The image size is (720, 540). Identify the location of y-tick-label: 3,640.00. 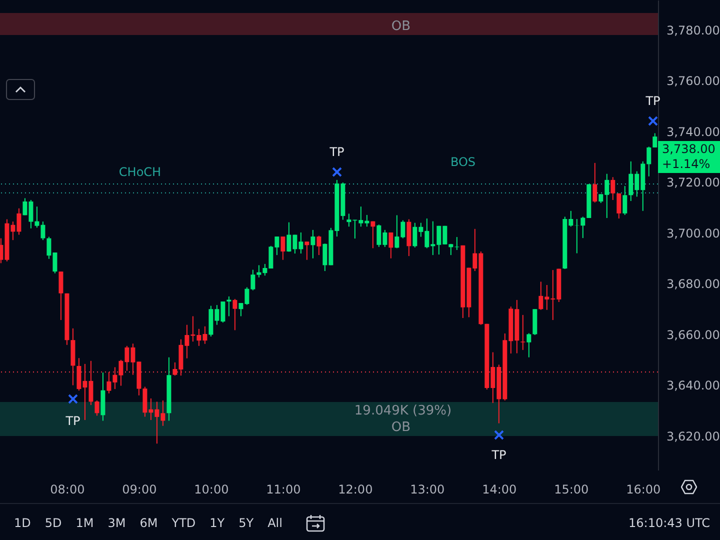
(693, 385).